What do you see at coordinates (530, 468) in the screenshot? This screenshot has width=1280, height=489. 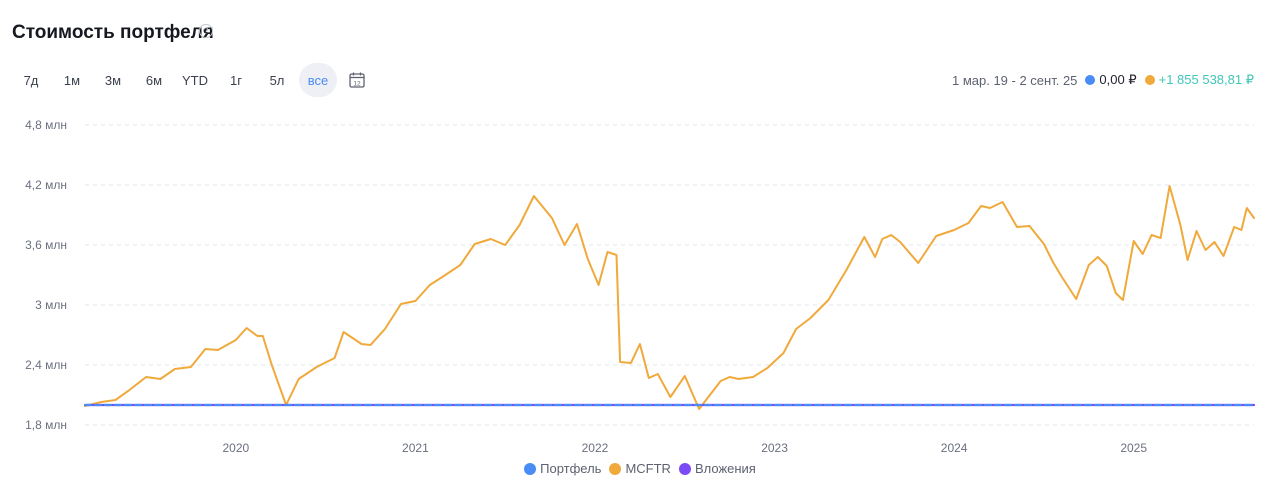 I see `legend-portfolio-dot-icon` at bounding box center [530, 468].